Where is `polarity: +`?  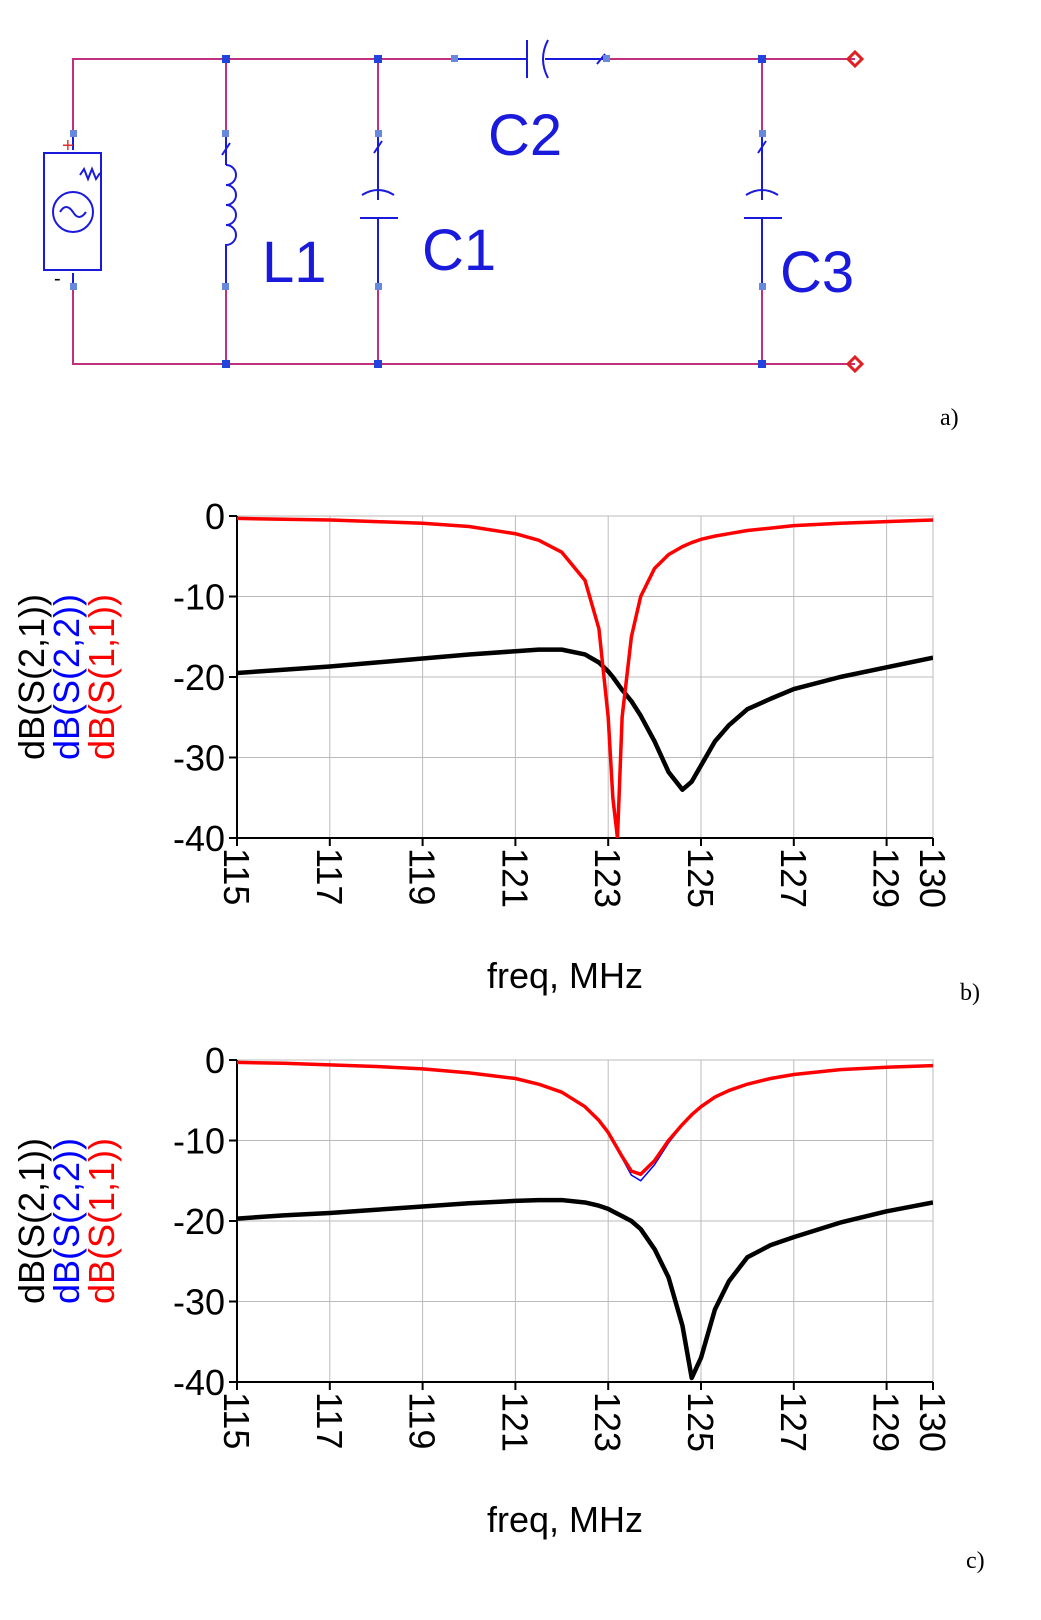 polarity: + is located at coordinates (68, 146).